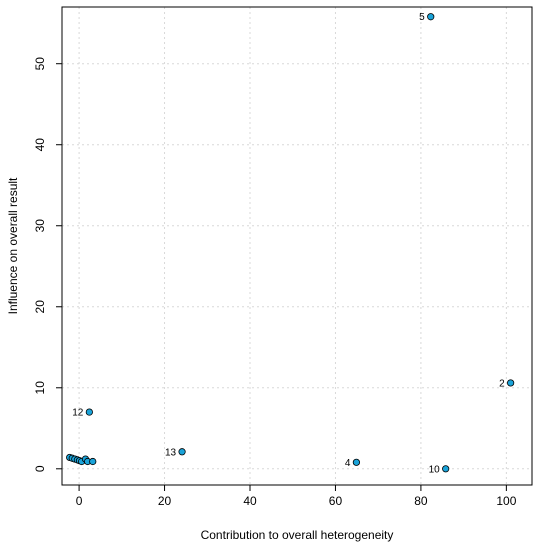 This screenshot has height=545, width=550. What do you see at coordinates (40, 388) in the screenshot?
I see `y-tick-label: 10` at bounding box center [40, 388].